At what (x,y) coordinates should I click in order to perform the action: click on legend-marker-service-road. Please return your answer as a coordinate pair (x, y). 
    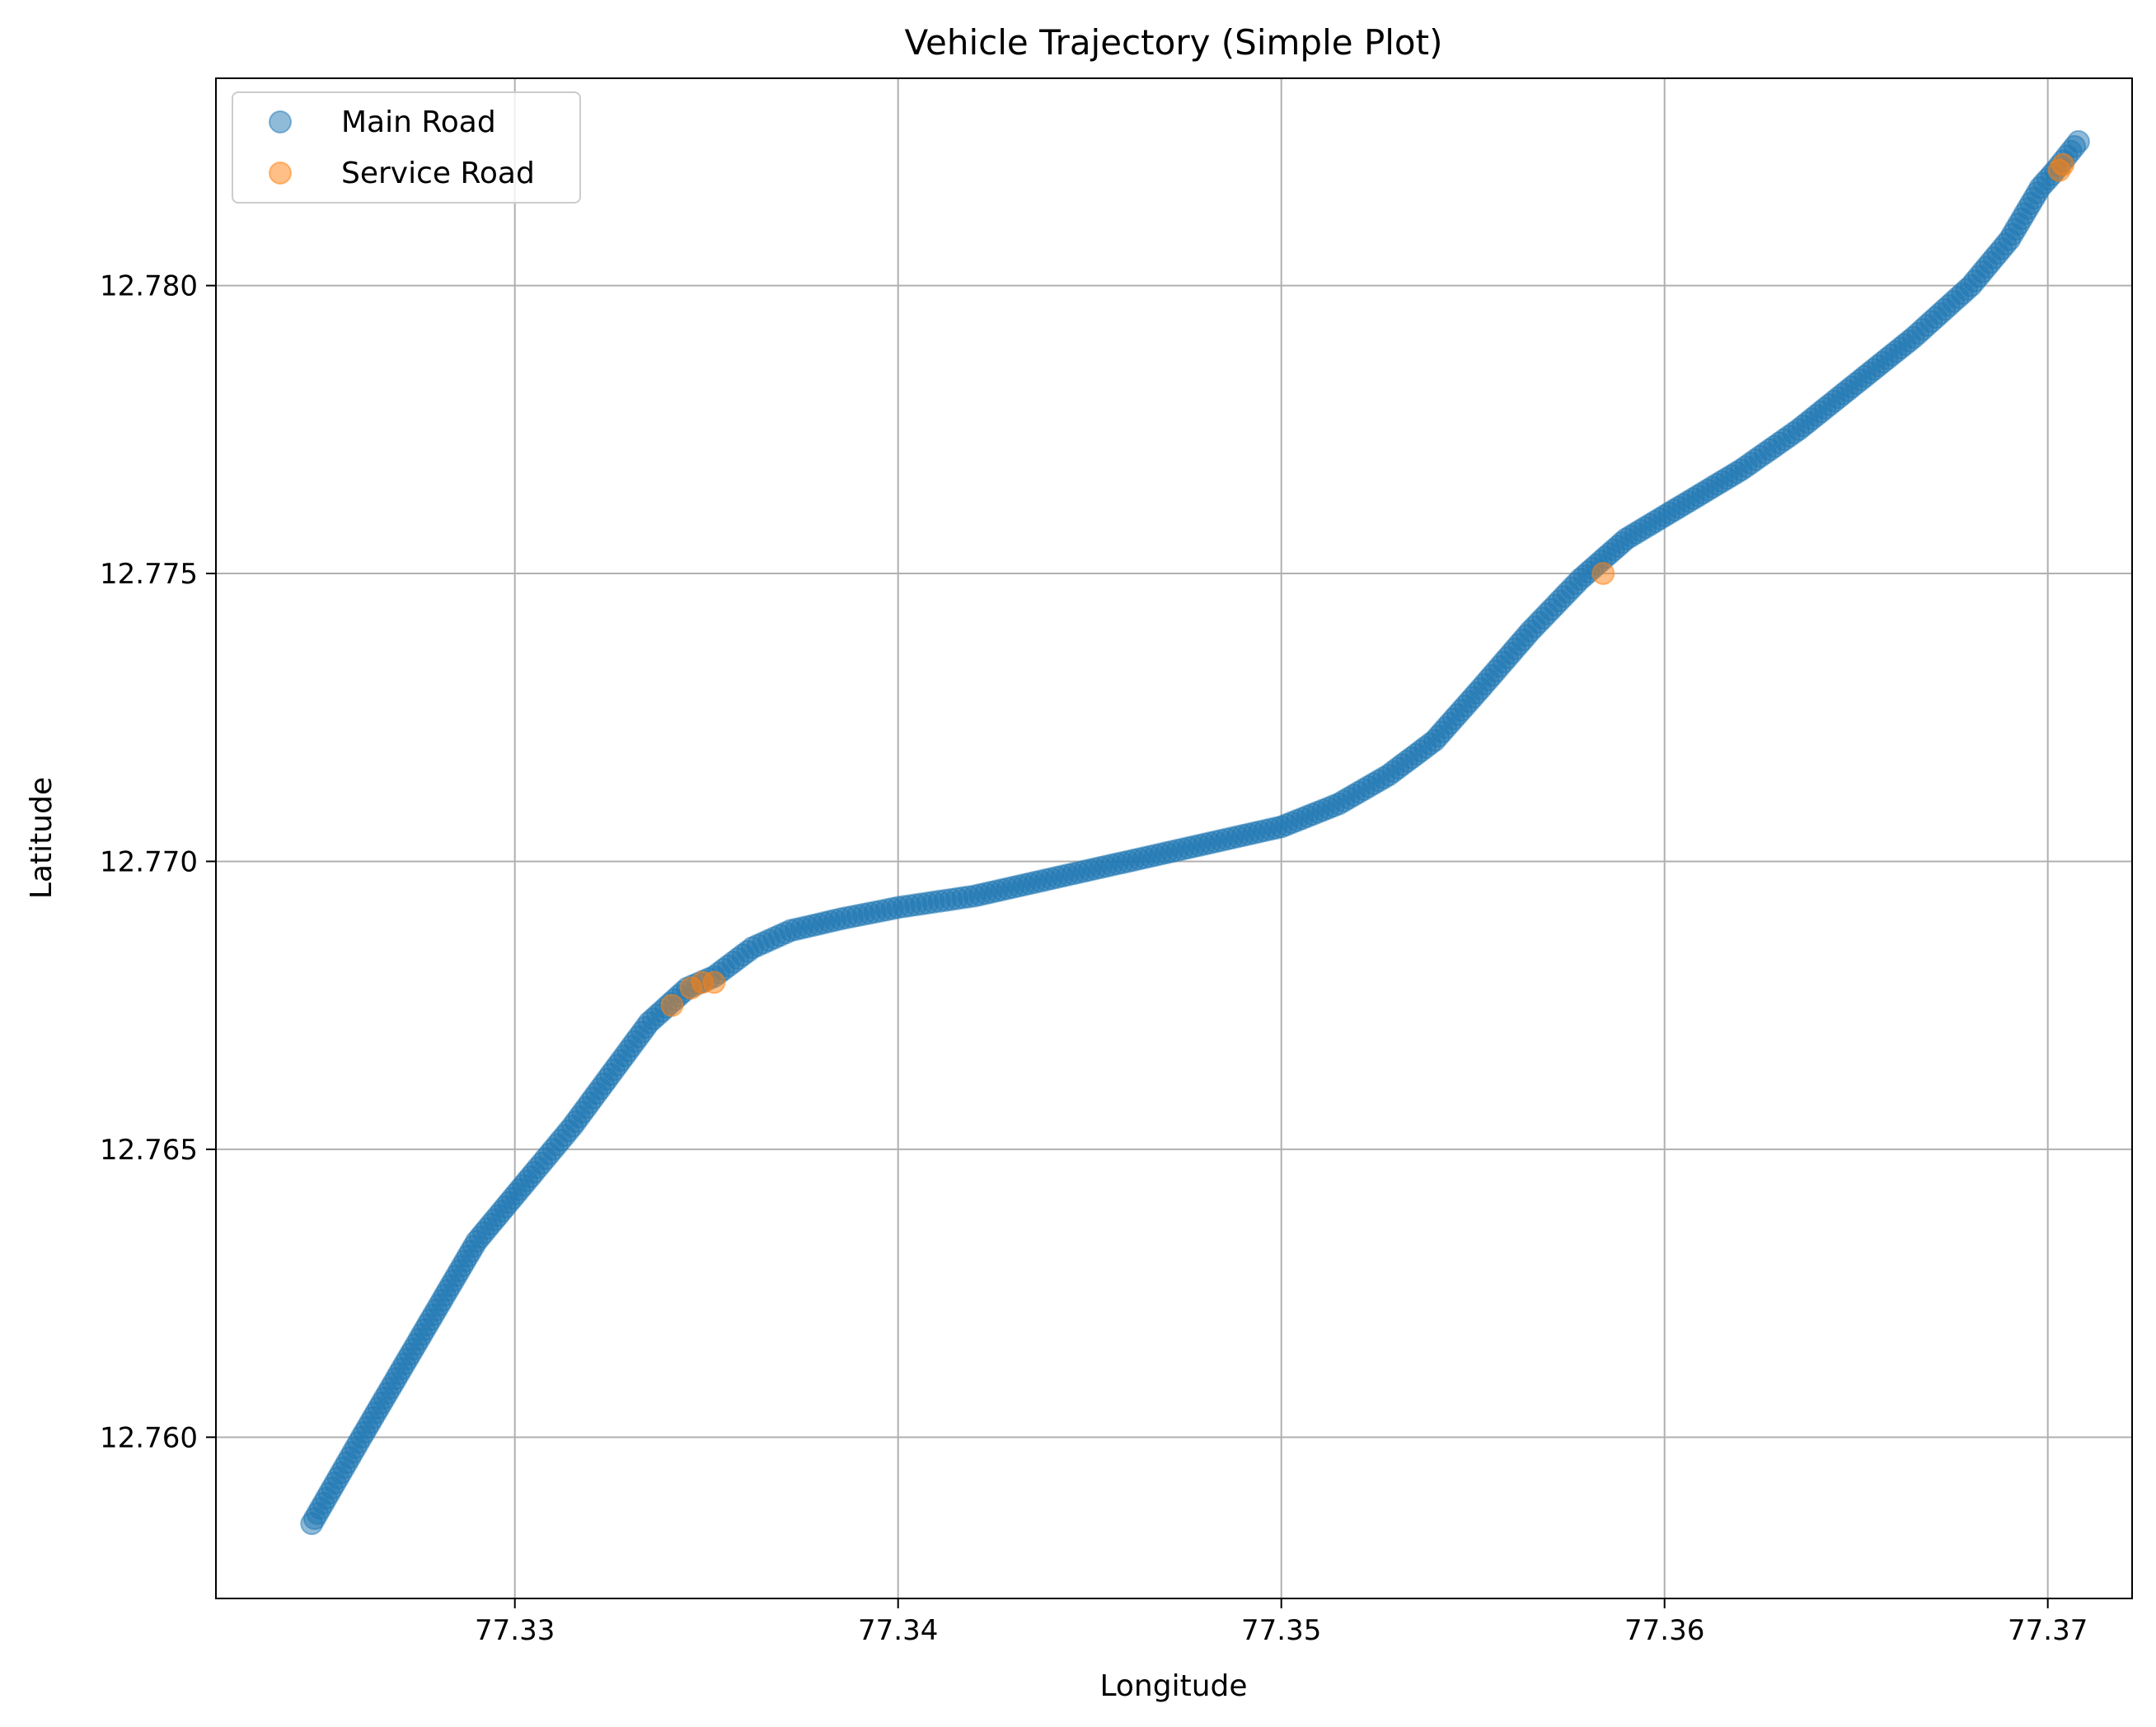
    Looking at the image, I should click on (280, 173).